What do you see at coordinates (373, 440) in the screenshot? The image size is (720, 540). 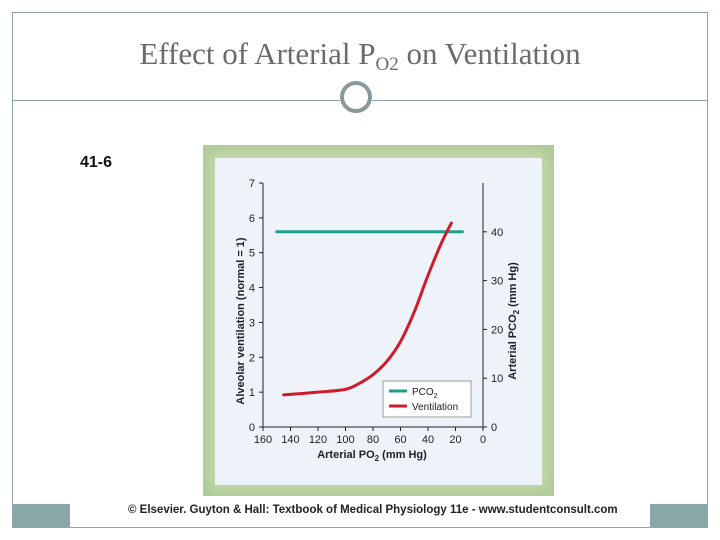 I see `x-tick-label: 80` at bounding box center [373, 440].